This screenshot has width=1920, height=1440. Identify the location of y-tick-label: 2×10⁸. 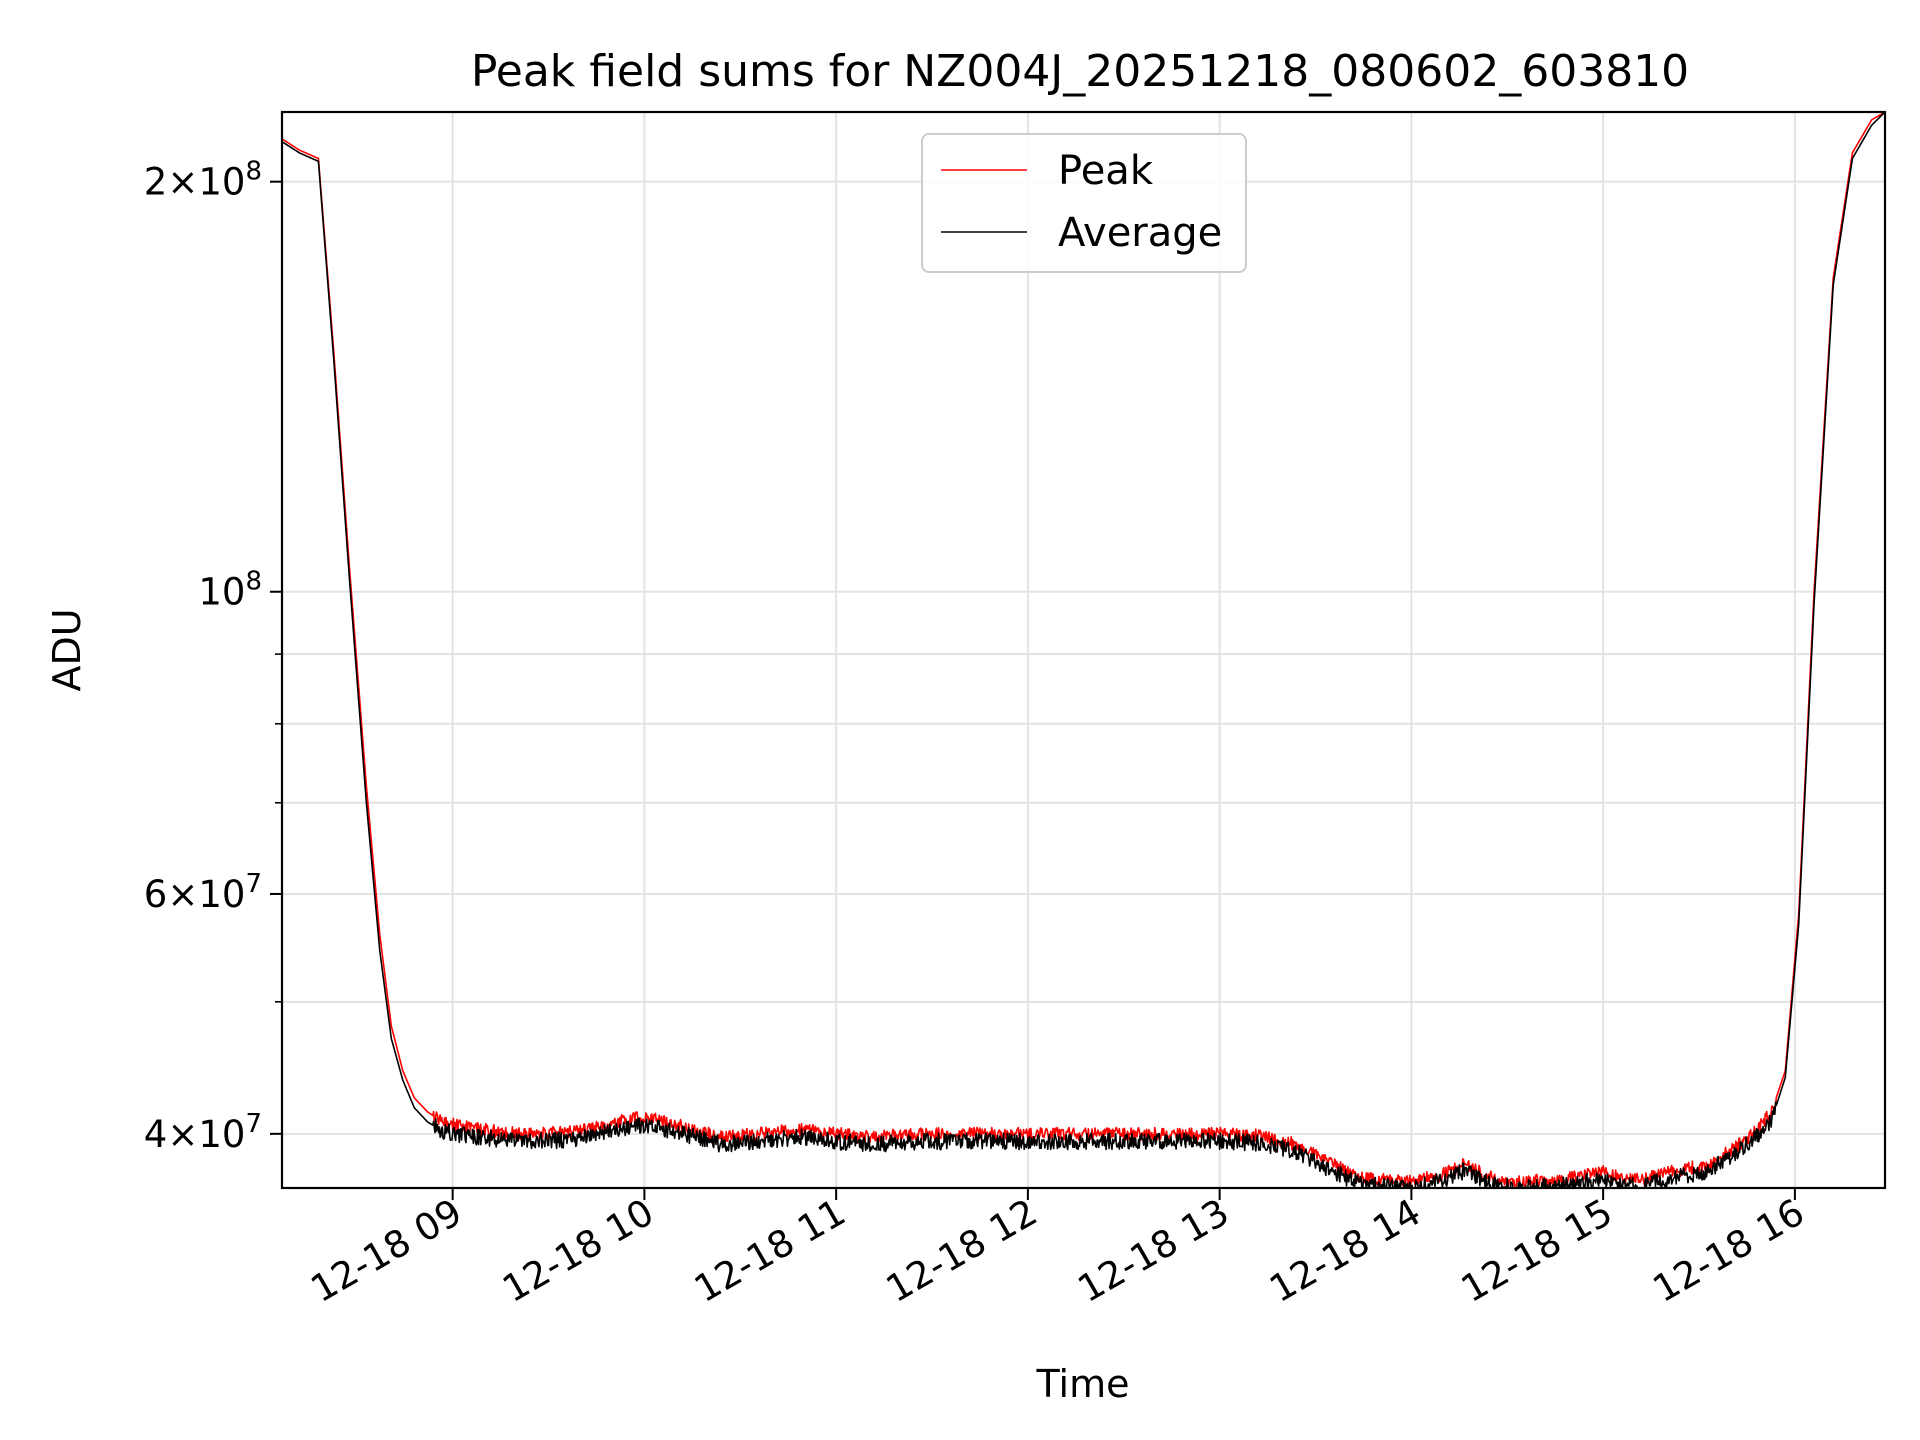
(203, 180).